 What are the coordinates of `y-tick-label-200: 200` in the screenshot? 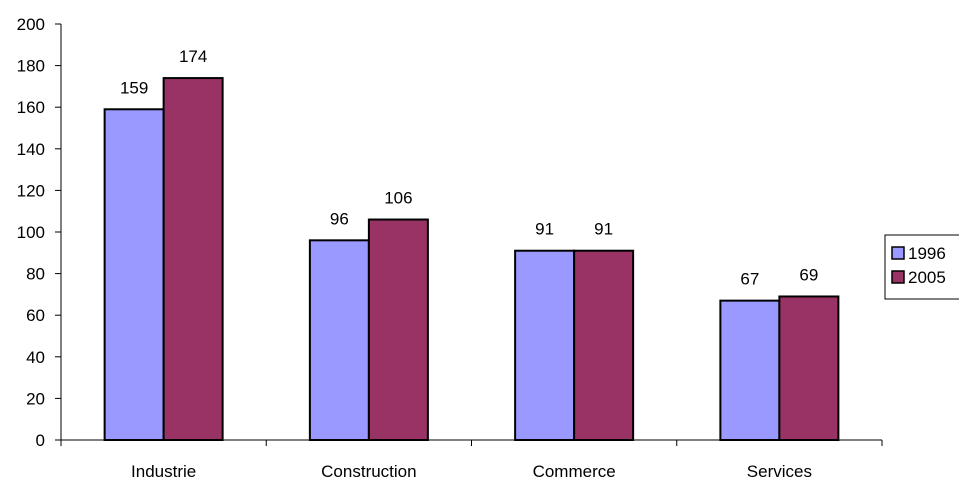 It's located at (31, 24).